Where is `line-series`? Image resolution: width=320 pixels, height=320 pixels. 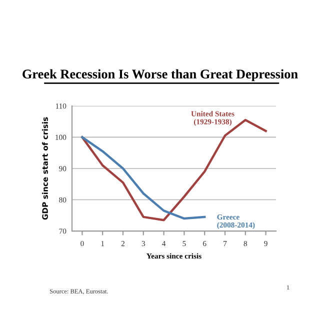 line-series is located at coordinates (143, 178).